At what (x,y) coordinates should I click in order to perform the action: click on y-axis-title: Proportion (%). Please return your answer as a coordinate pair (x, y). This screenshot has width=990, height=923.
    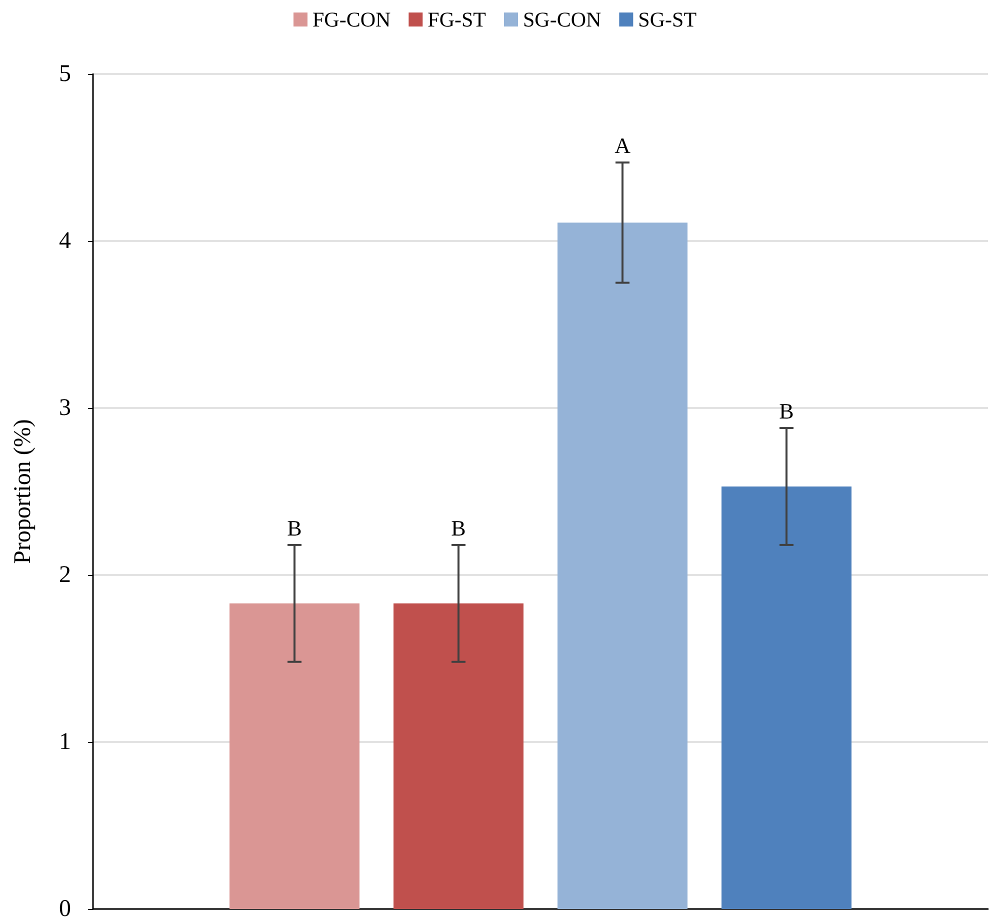
    Looking at the image, I should click on (23, 491).